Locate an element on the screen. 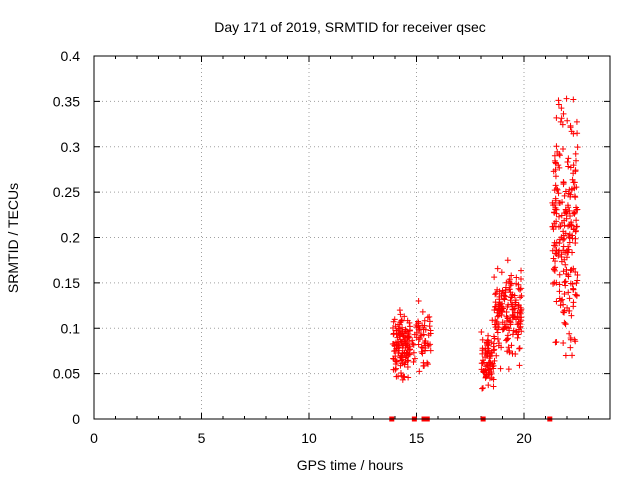 The width and height of the screenshot is (640, 480). y-tick-label: 0.3 is located at coordinates (71, 147).